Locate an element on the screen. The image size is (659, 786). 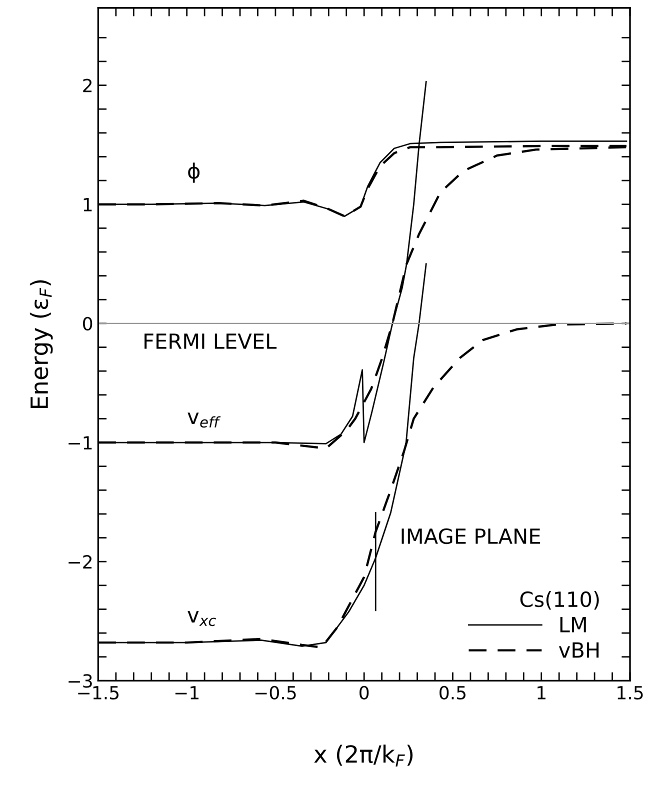
annotation: IMAGE PLANE is located at coordinates (471, 536).